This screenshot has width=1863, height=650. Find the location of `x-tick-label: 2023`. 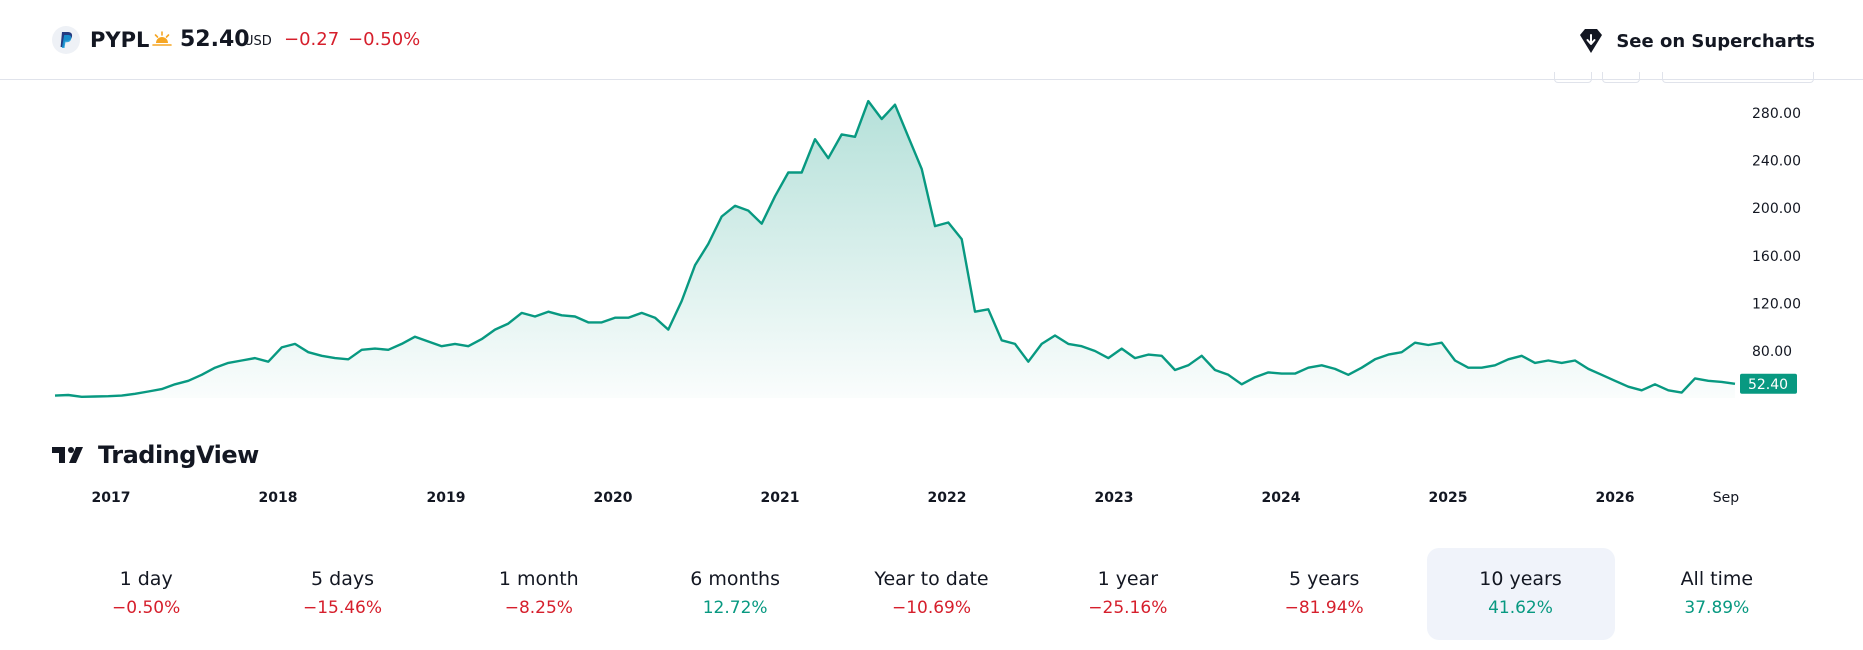

x-tick-label: 2023 is located at coordinates (1114, 498).